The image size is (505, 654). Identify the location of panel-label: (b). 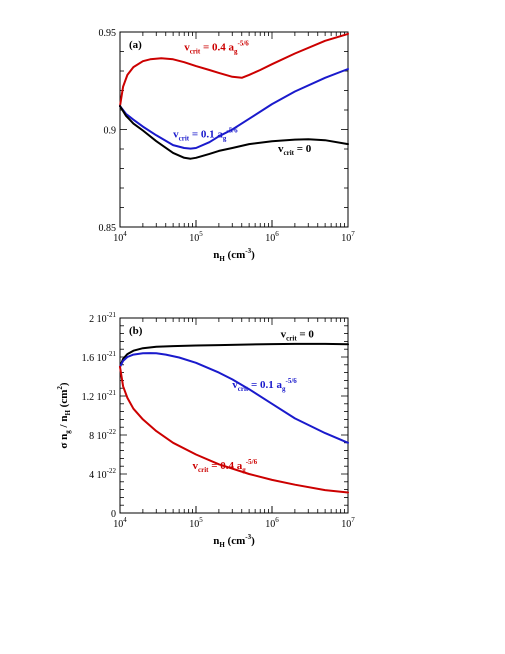
(136, 331).